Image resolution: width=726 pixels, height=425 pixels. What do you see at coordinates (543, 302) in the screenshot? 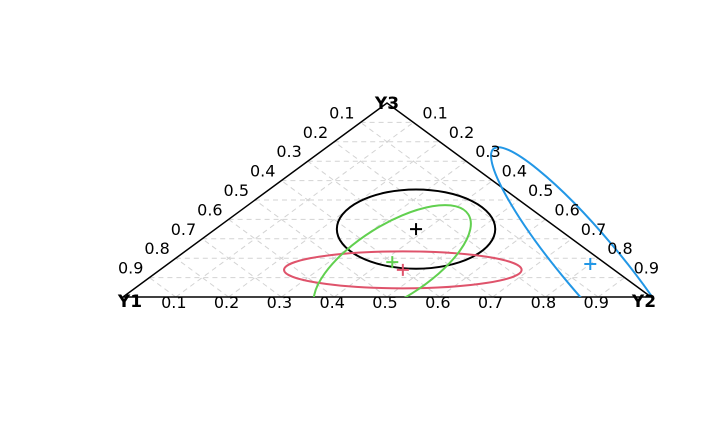
I see `bottom-tick-label: 0.8` at bounding box center [543, 302].